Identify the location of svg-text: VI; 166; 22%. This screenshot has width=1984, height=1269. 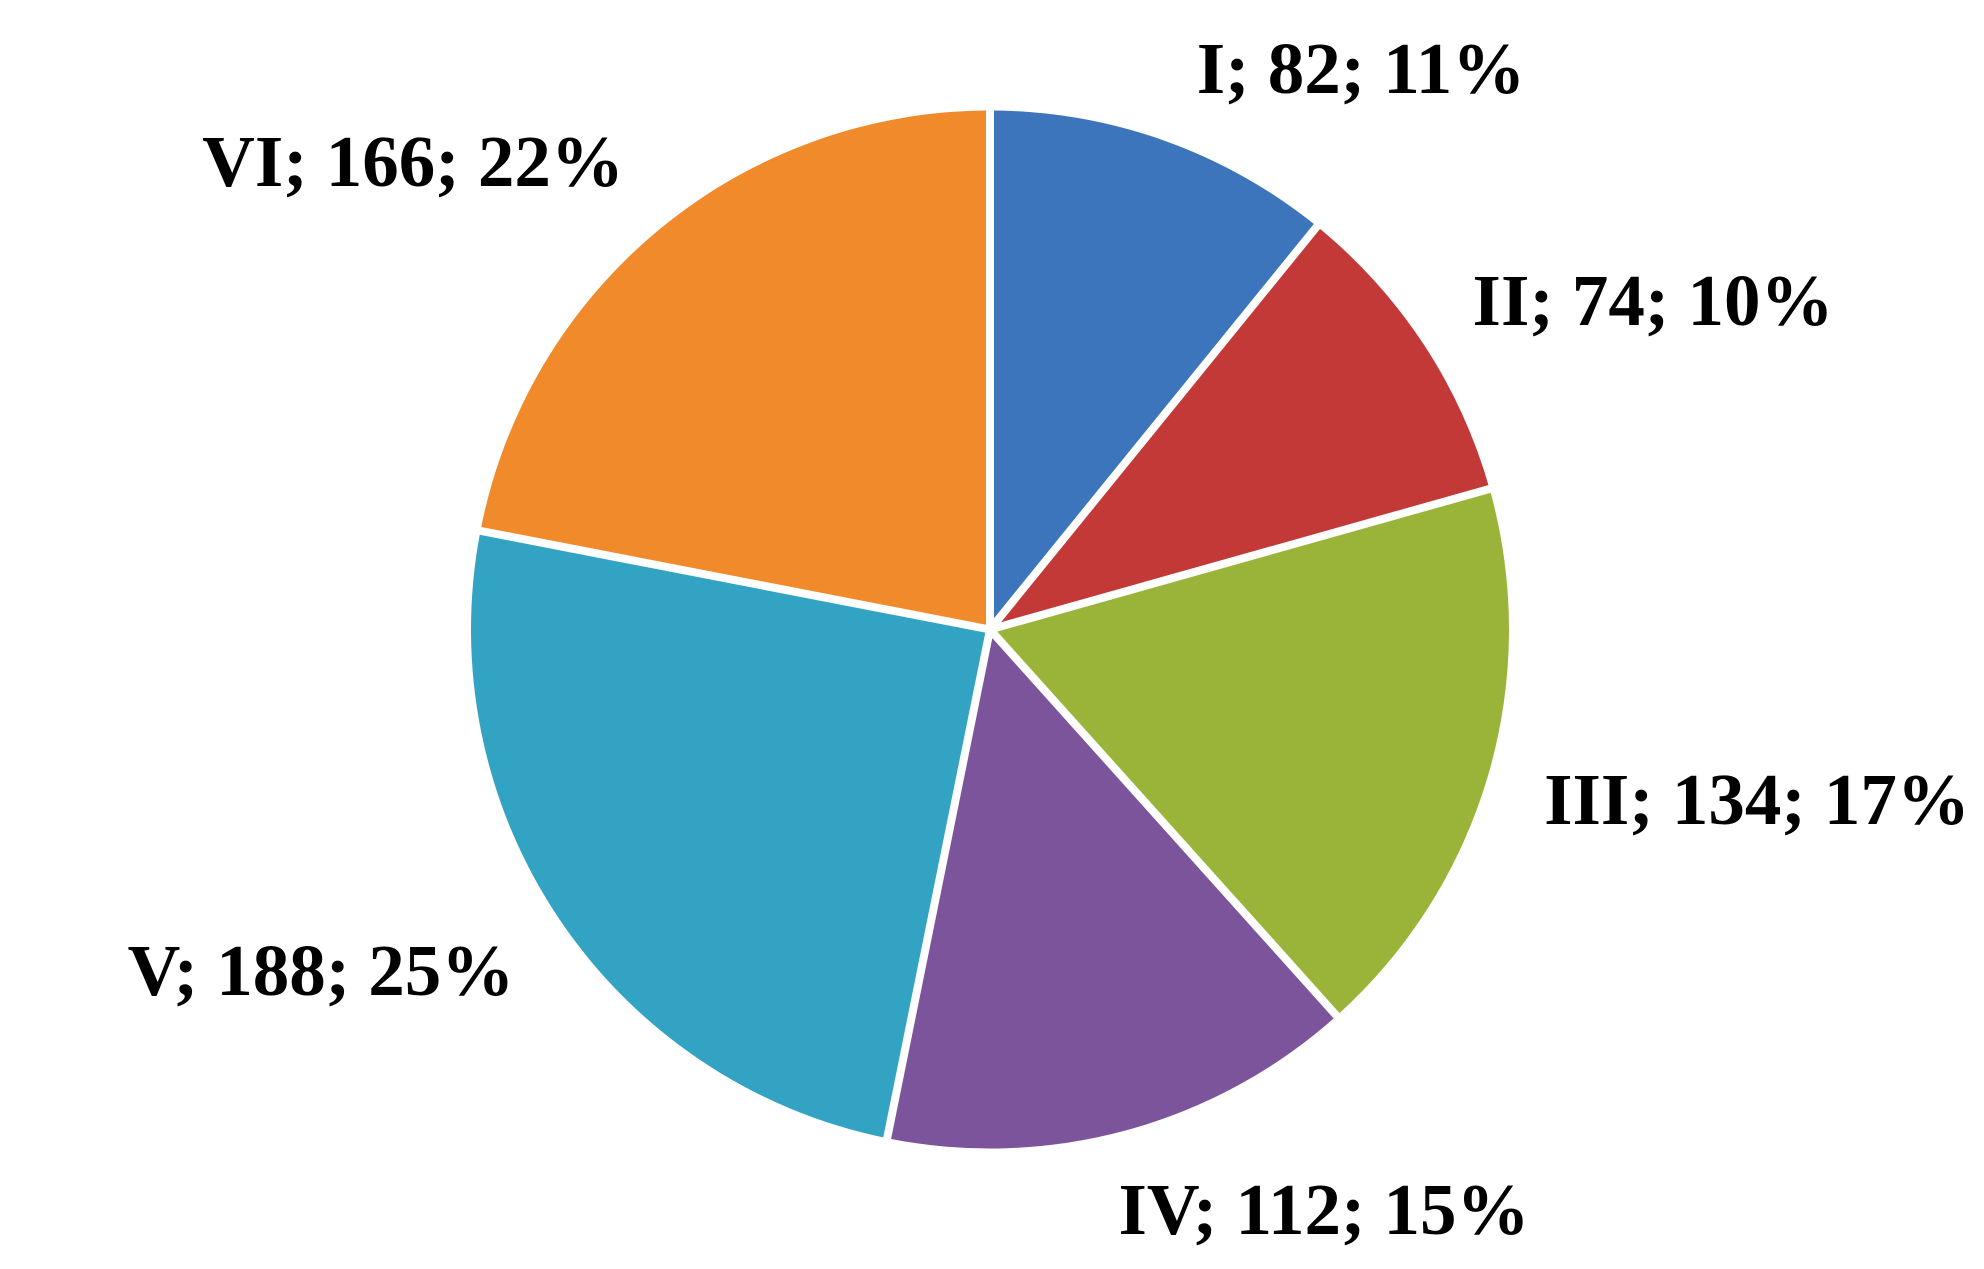
(413, 161).